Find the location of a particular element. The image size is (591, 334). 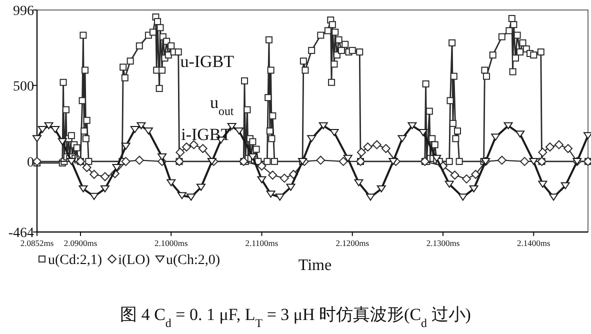

x-tick-label: 2.0900ms is located at coordinates (81, 243).